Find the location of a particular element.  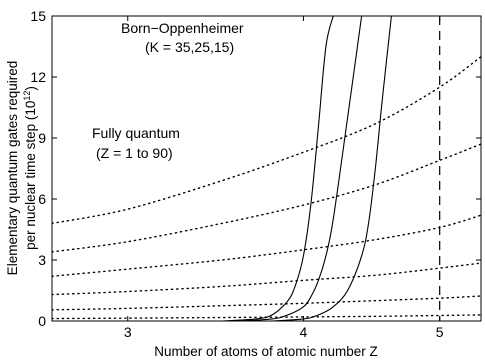

annotation-born-oppenheimer-line2: (K = 35,25,15) is located at coordinates (189, 47).